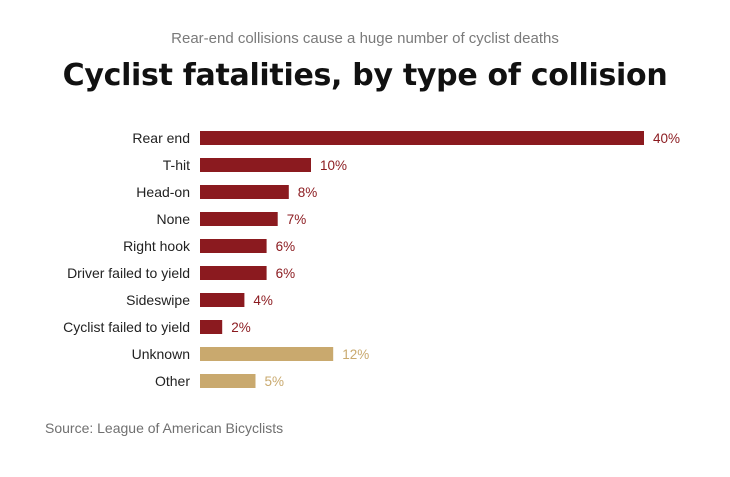 This screenshot has width=730, height=477. I want to click on category-label: Rear end, so click(161, 138).